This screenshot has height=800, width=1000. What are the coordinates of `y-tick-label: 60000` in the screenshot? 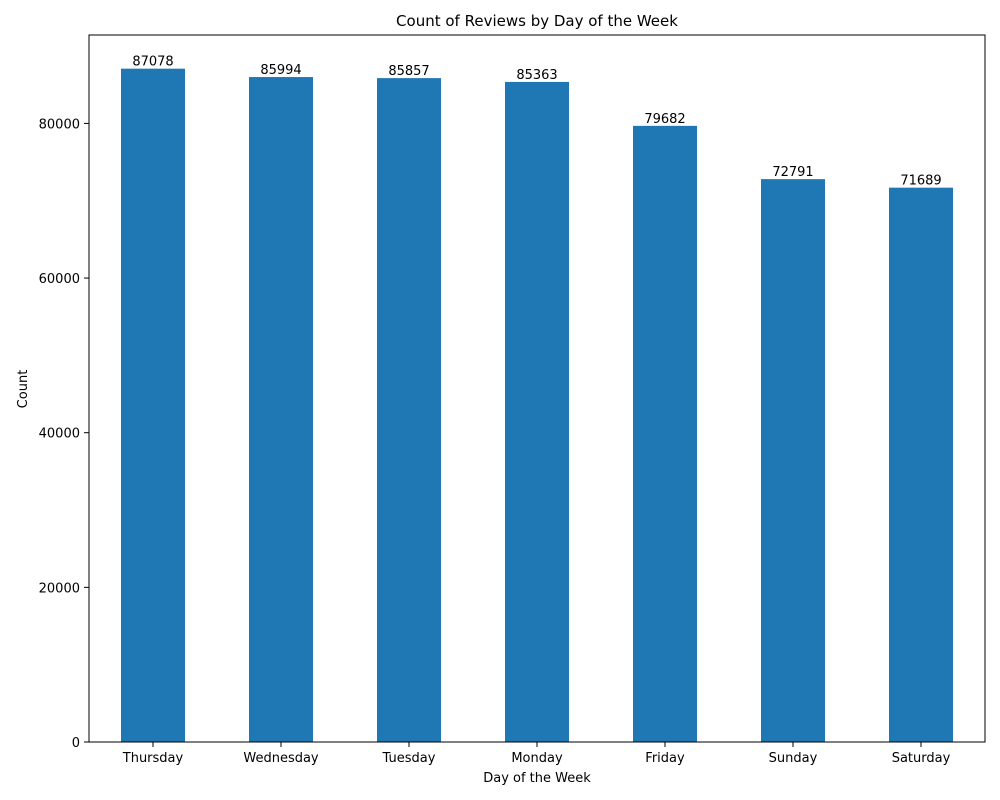 It's located at (59, 279).